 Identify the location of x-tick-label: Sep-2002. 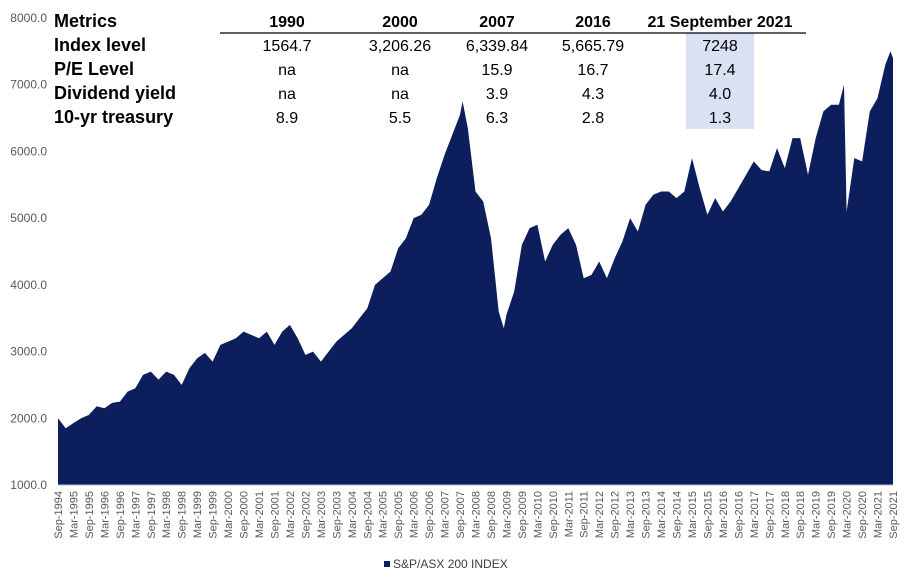
(306, 515).